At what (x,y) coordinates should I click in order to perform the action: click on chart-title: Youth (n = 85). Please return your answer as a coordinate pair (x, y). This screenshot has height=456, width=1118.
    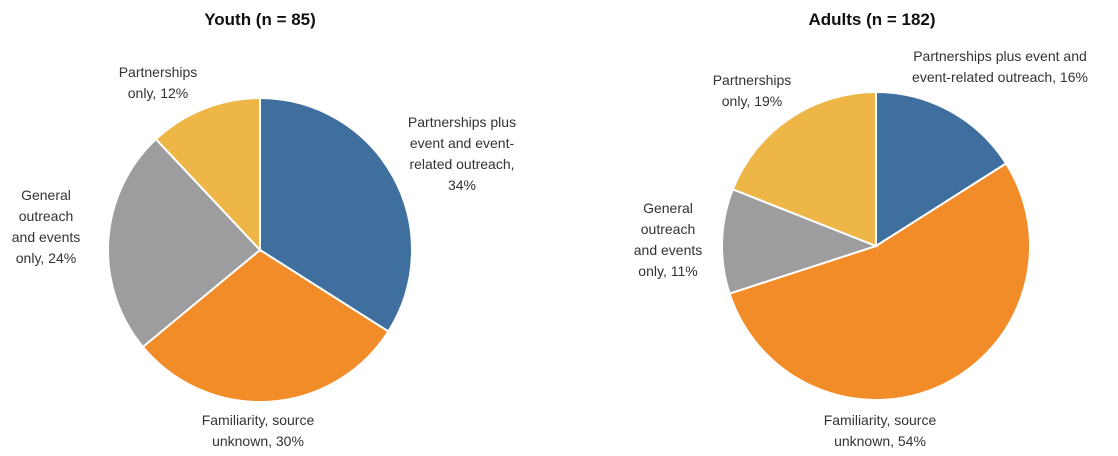
    Looking at the image, I should click on (260, 19).